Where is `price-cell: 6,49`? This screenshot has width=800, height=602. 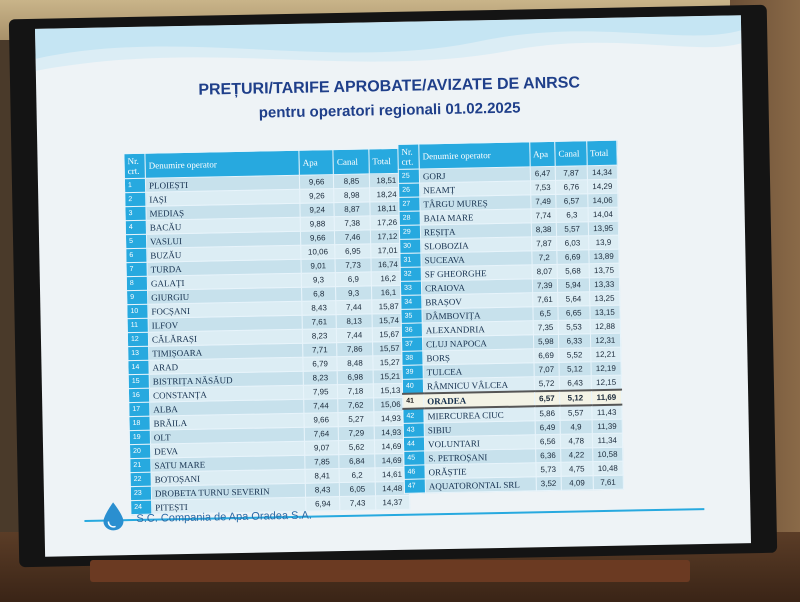
price-cell: 6,49 is located at coordinates (547, 427).